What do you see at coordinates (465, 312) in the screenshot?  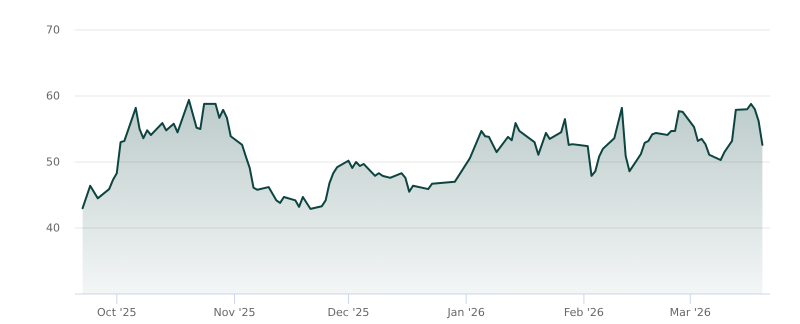 I see `x-tick-label: Jan '26` at bounding box center [465, 312].